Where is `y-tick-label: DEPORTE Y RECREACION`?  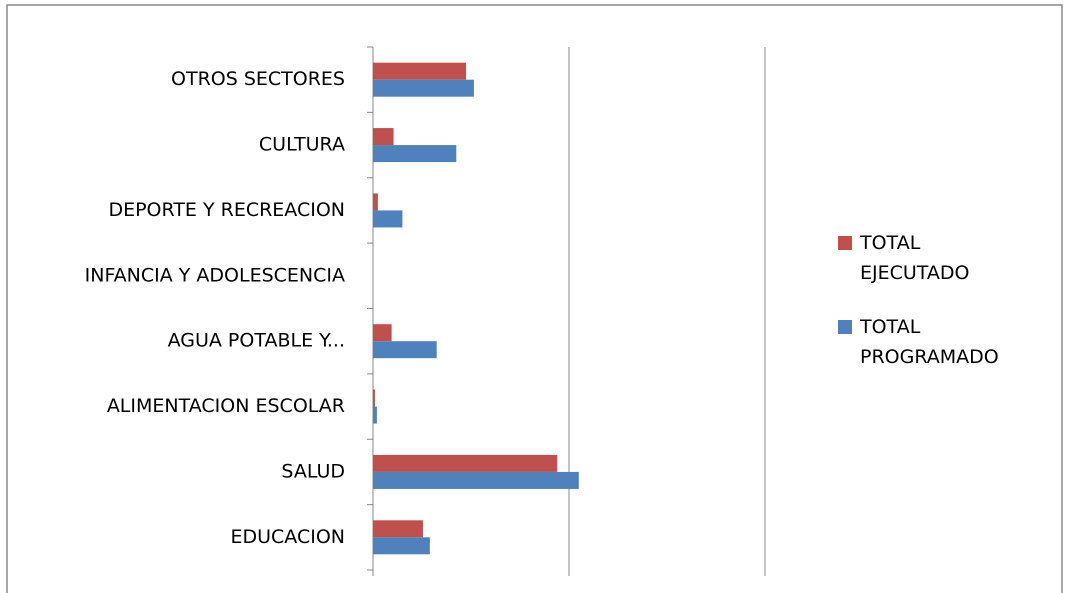
y-tick-label: DEPORTE Y RECREACION is located at coordinates (226, 210).